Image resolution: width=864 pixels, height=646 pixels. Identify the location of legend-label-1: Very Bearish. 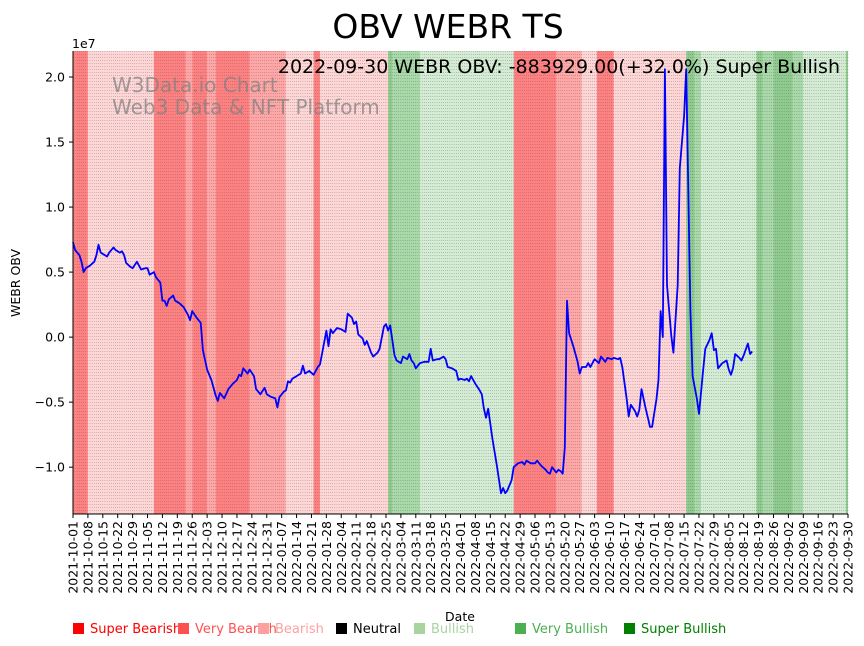
(236, 629).